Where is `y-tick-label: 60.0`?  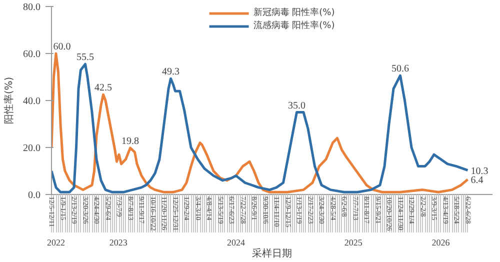
y-tick-label: 60.0 is located at coordinates (31, 54).